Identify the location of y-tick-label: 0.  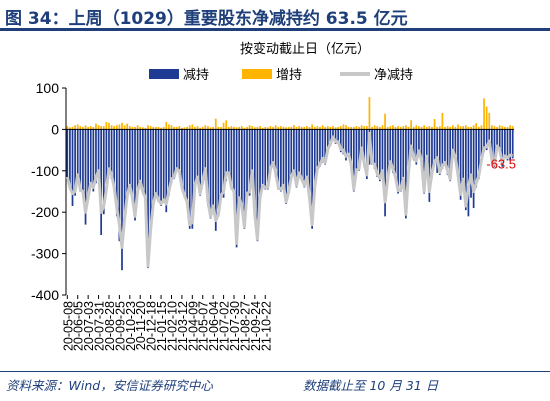
(55, 129).